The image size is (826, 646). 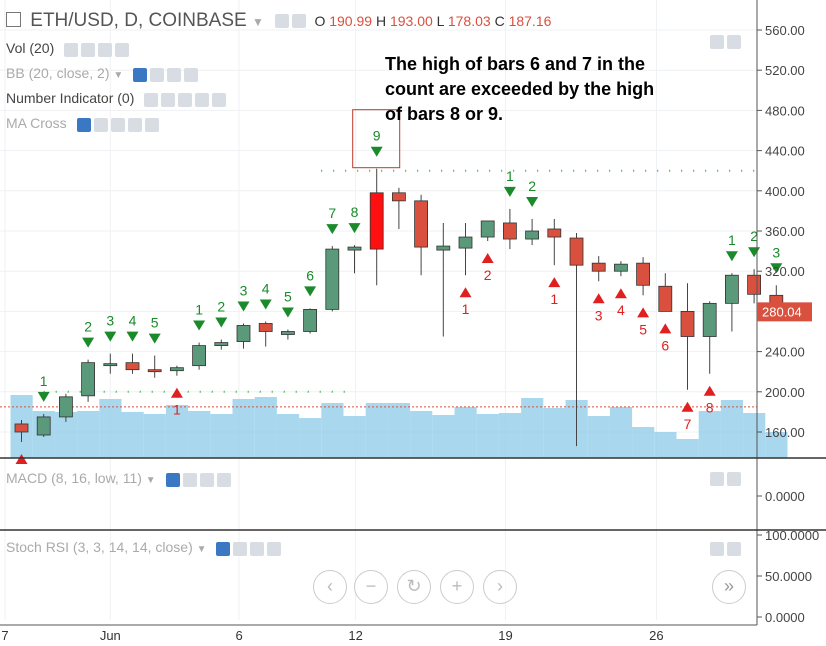 I want to click on x-tick-label: 19, so click(x=505, y=635).